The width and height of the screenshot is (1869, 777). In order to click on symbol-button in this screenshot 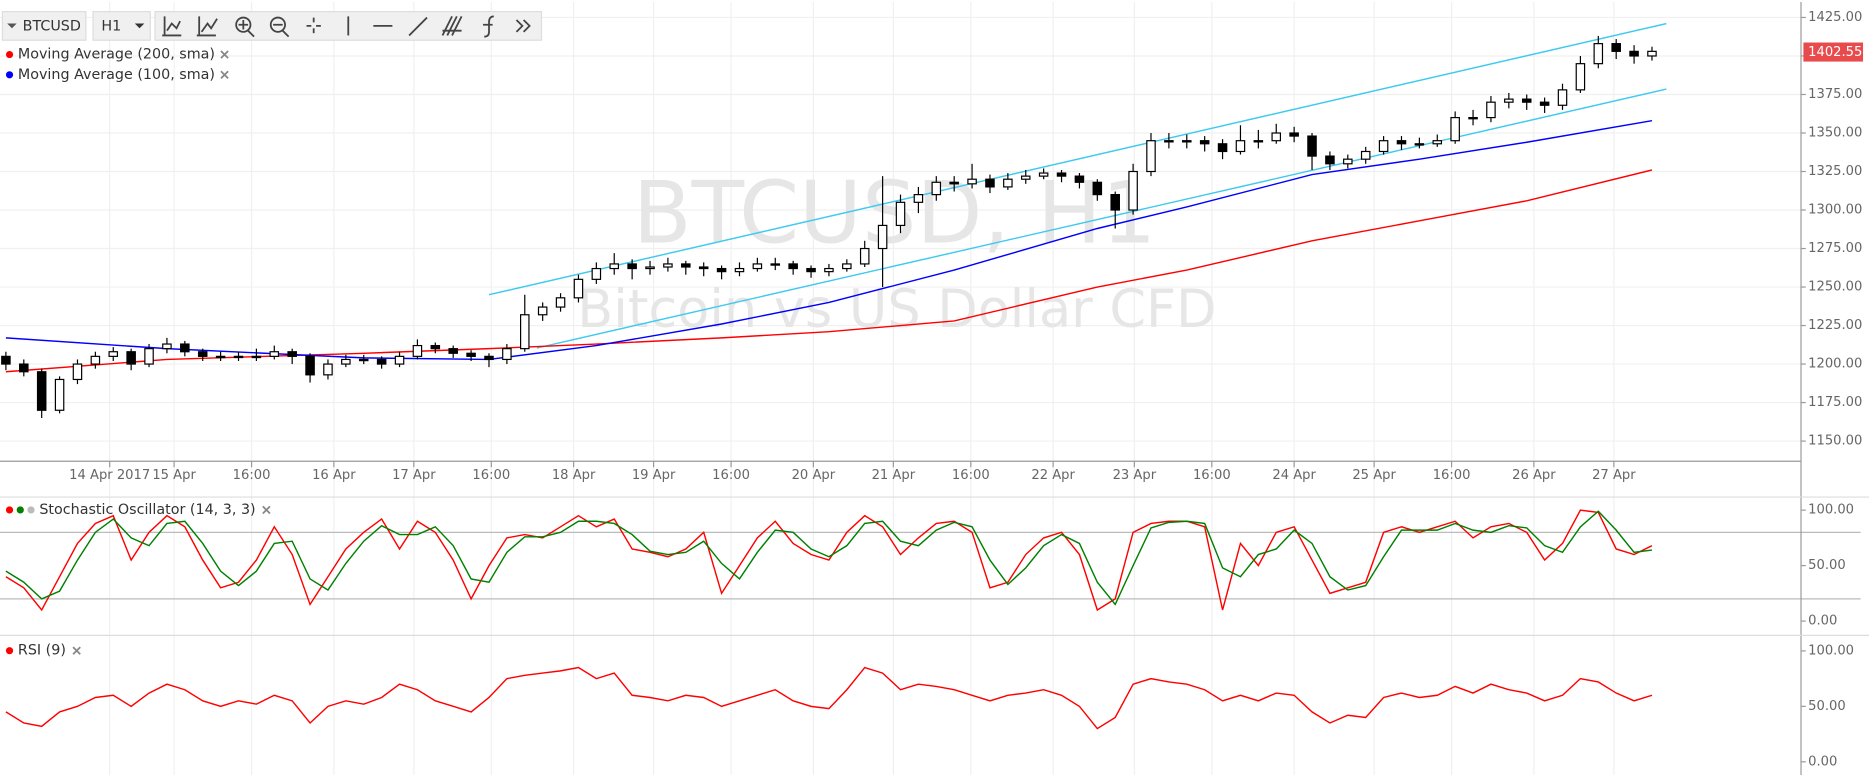, I will do `click(44, 26)`.